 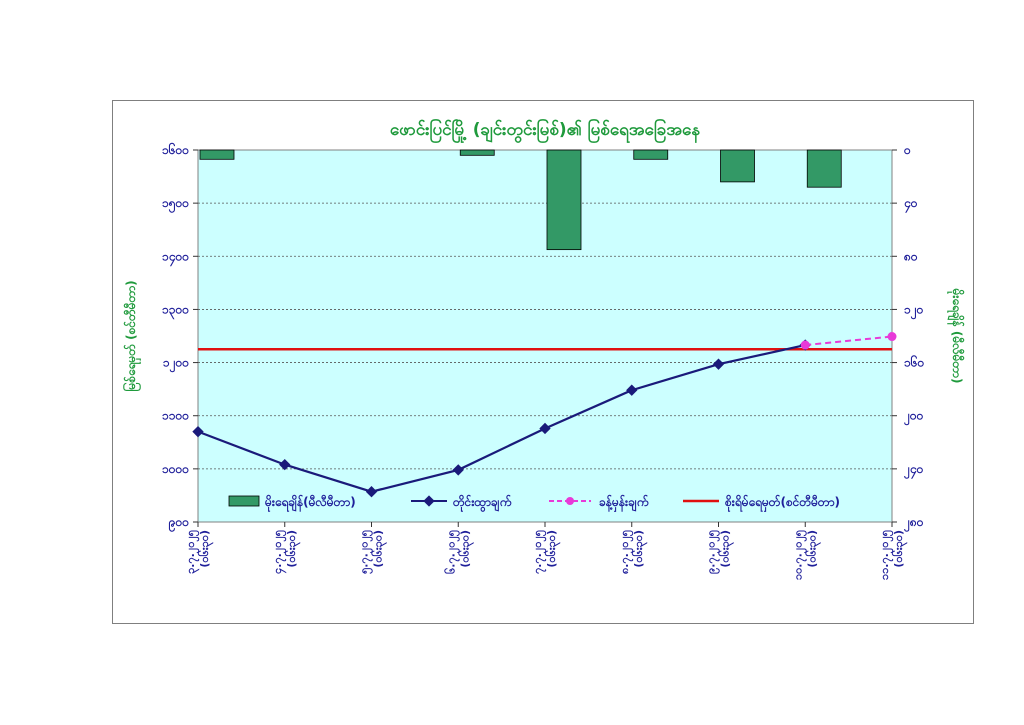 What do you see at coordinates (179, 524) in the screenshot?
I see `left-tick-label: ၉၀၀` at bounding box center [179, 524].